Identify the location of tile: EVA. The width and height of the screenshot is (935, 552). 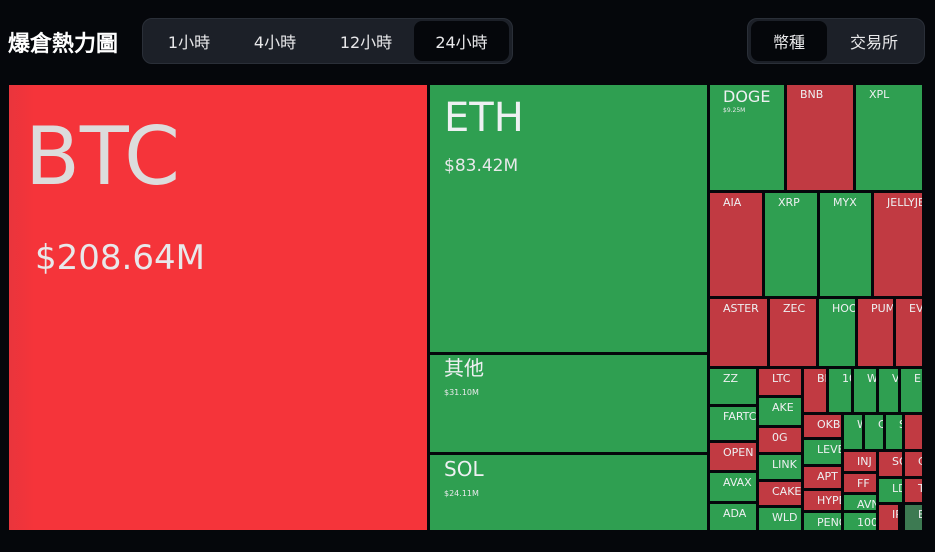
(909, 332).